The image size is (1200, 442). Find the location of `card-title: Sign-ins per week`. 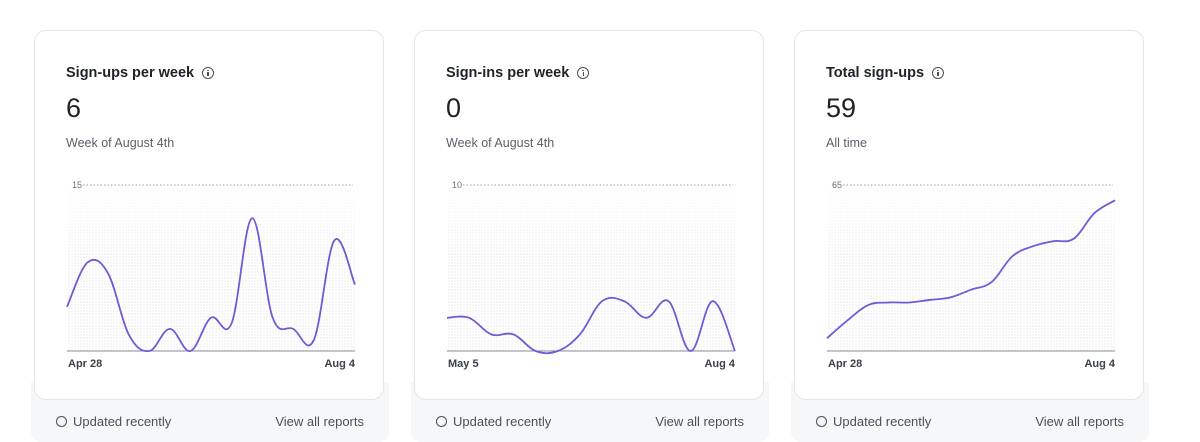

card-title: Sign-ins per week is located at coordinates (508, 73).